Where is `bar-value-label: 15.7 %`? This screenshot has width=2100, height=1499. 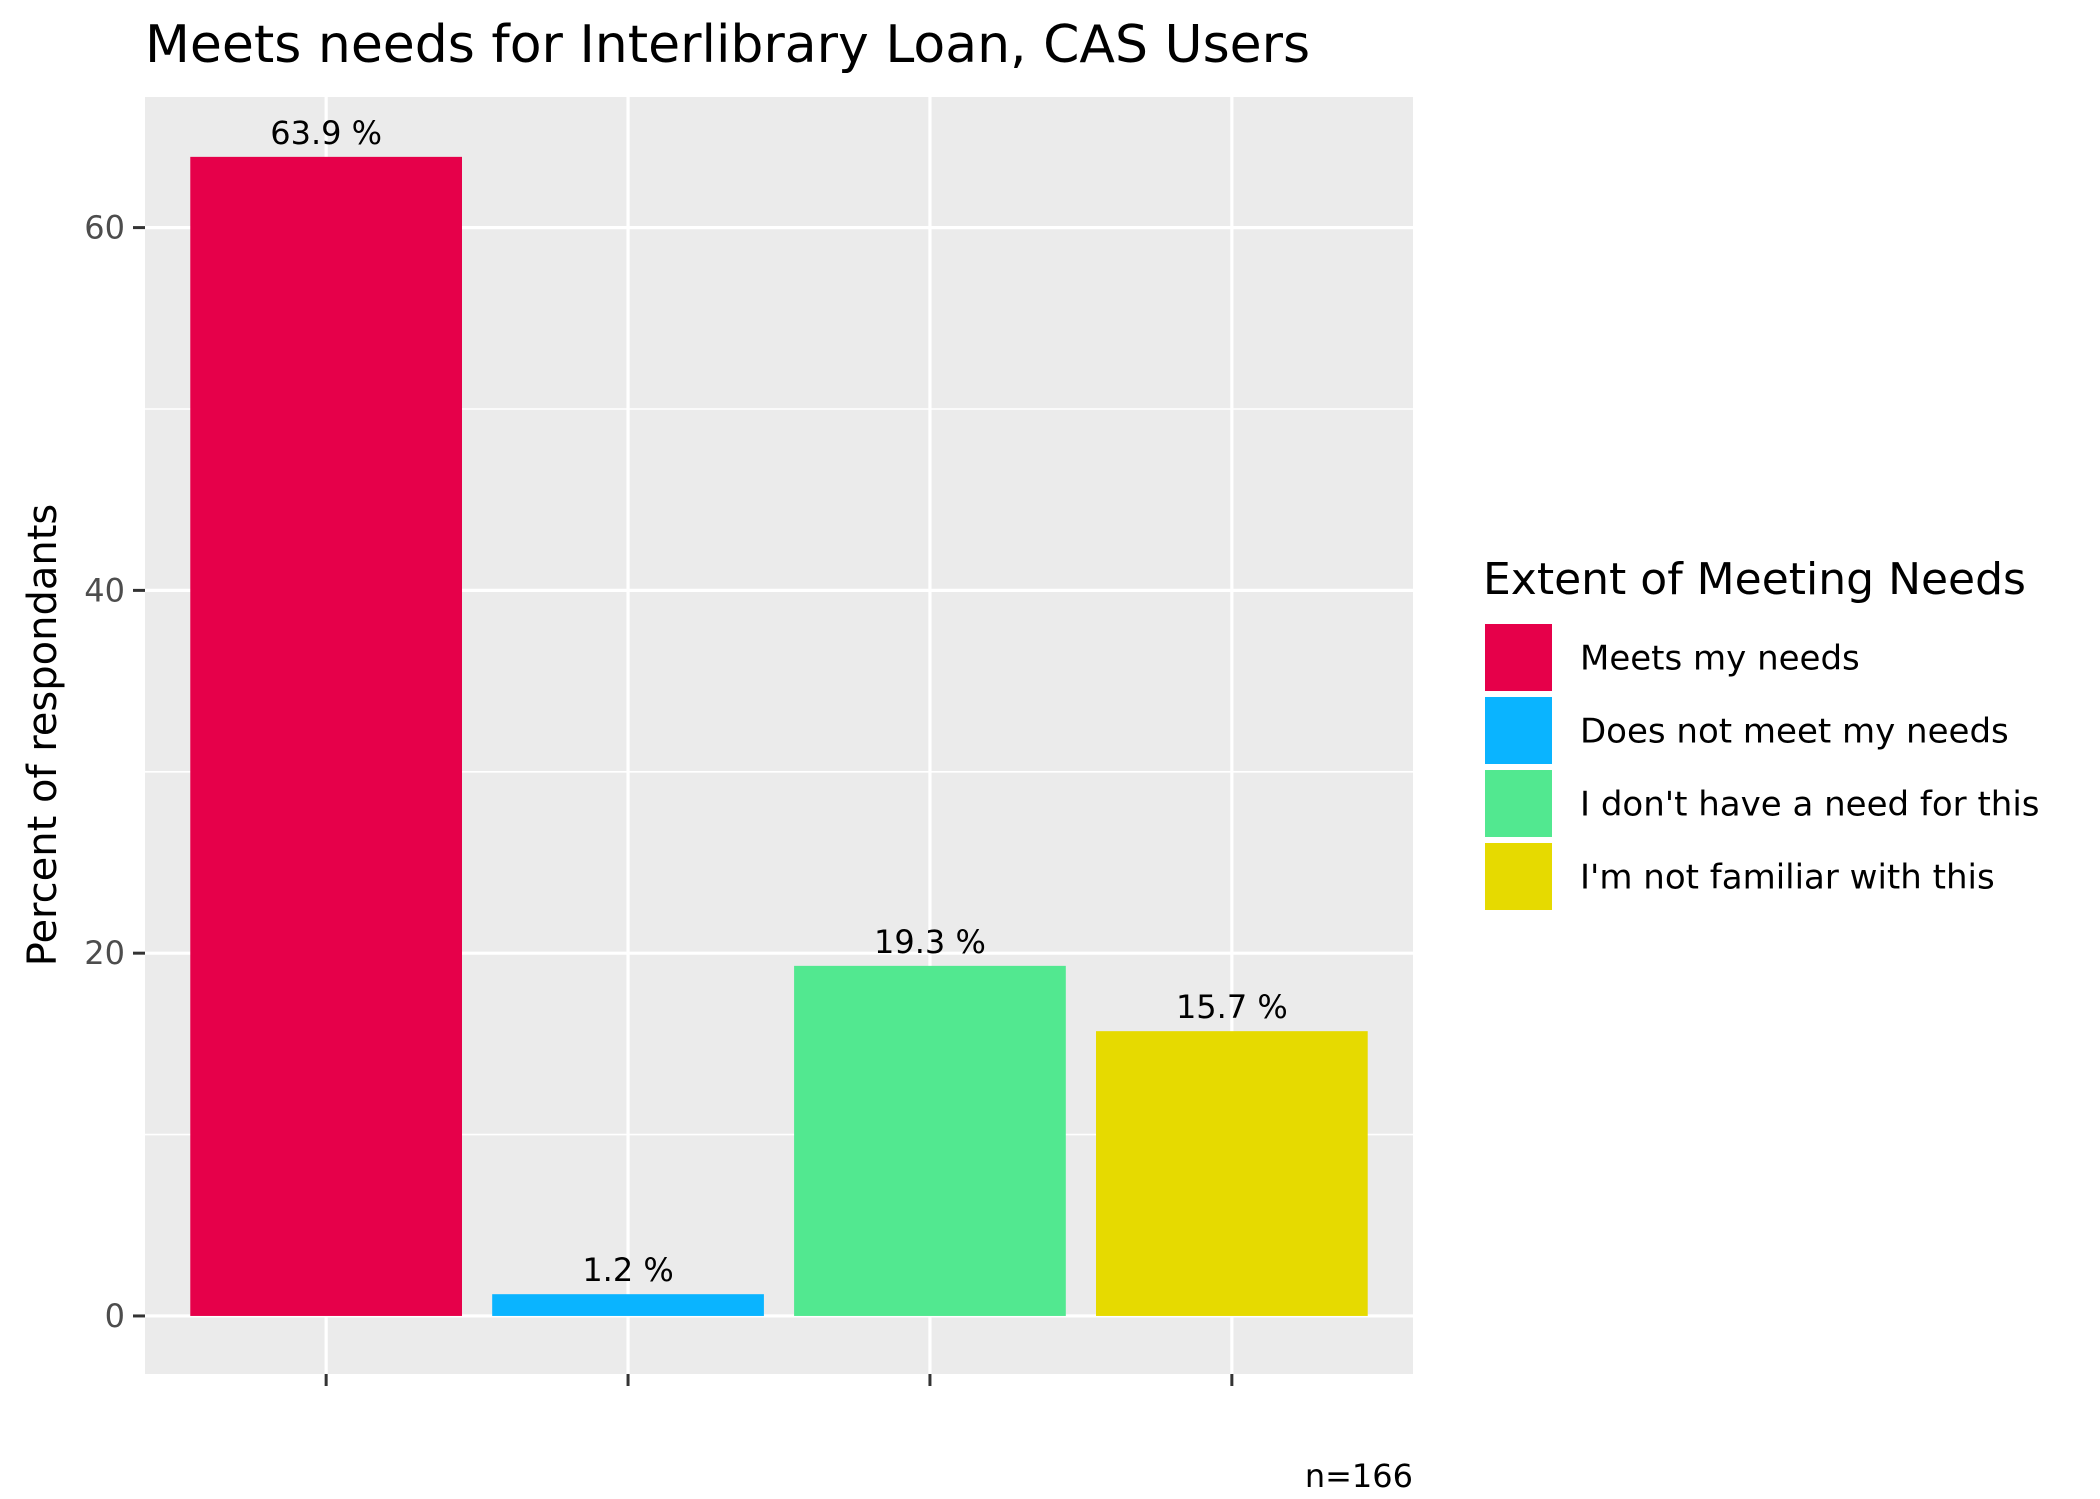 bar-value-label: 15.7 % is located at coordinates (1232, 1007).